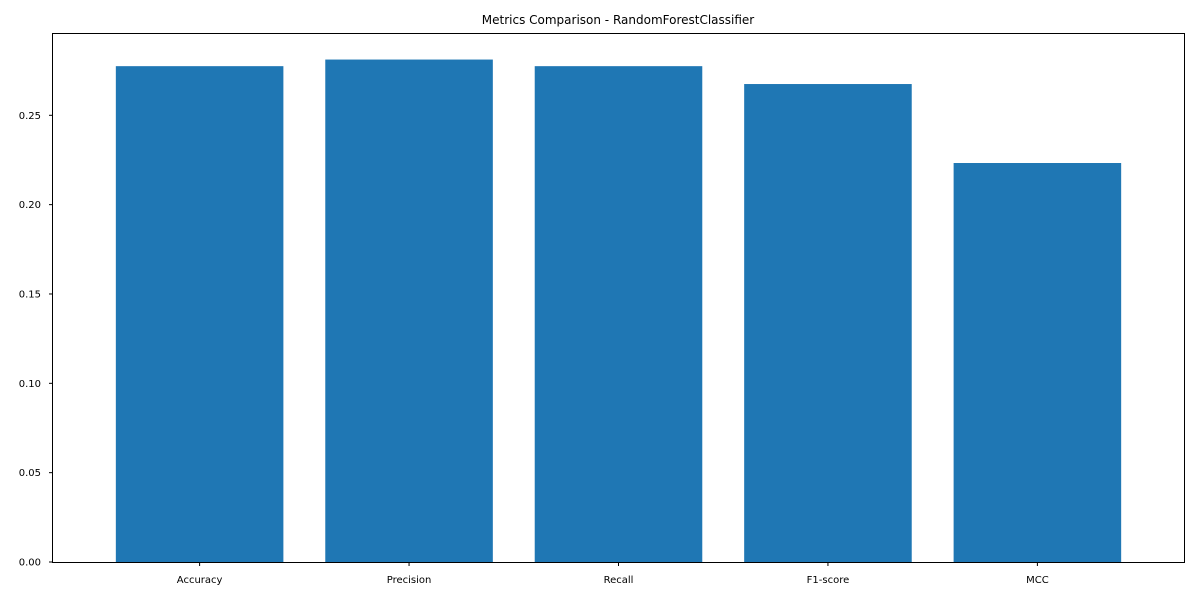 The image size is (1200, 600). What do you see at coordinates (36, 340) in the screenshot?
I see `y-axis: 0.00 0.05 0.10 0.15 0.20 0.25` at bounding box center [36, 340].